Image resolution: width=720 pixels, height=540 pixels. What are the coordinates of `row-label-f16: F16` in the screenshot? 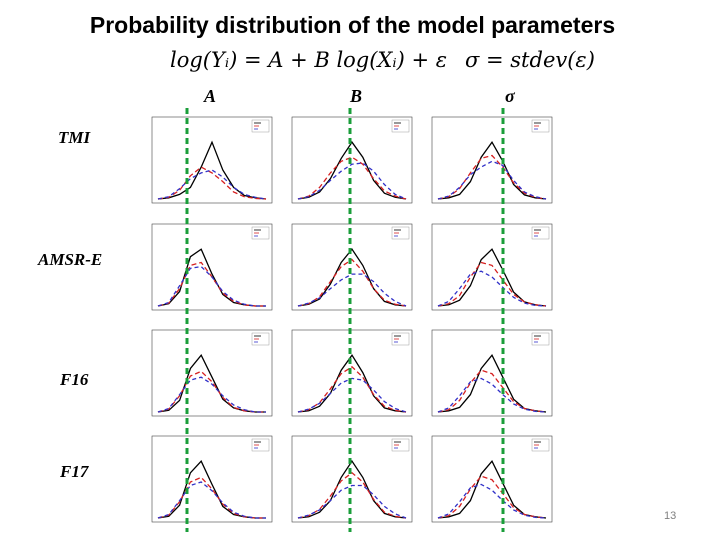 It's located at (74, 379).